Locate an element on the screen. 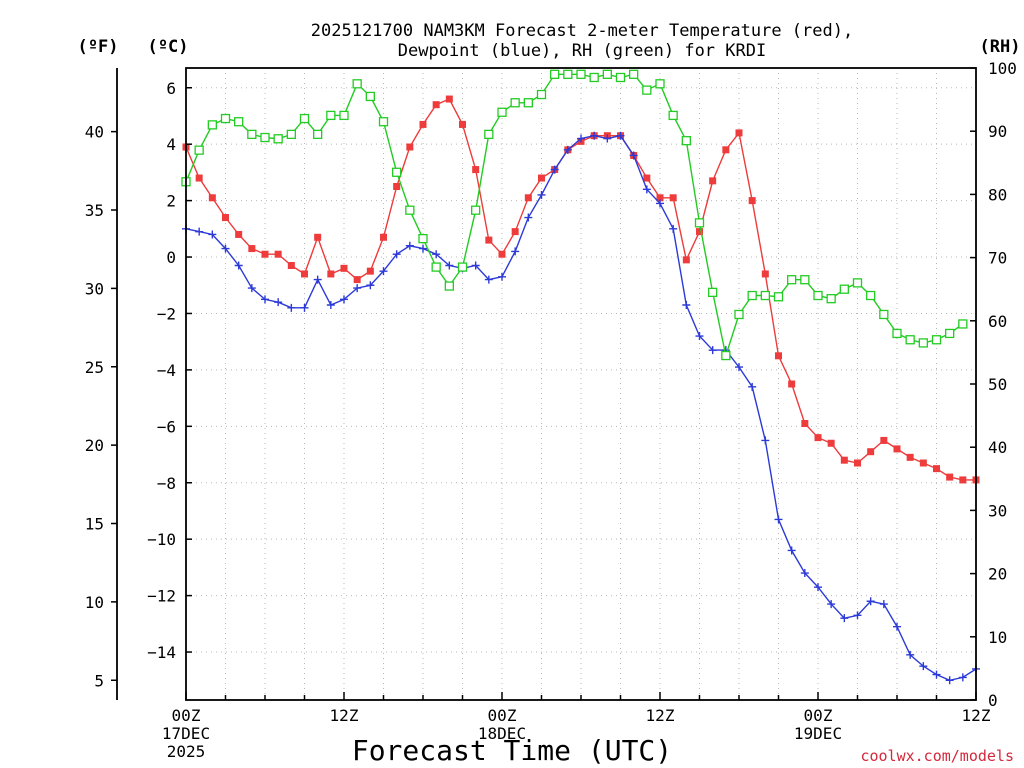  chart-title-line2: Dewpoint (blue), RH (green) for KRDI is located at coordinates (582, 51).